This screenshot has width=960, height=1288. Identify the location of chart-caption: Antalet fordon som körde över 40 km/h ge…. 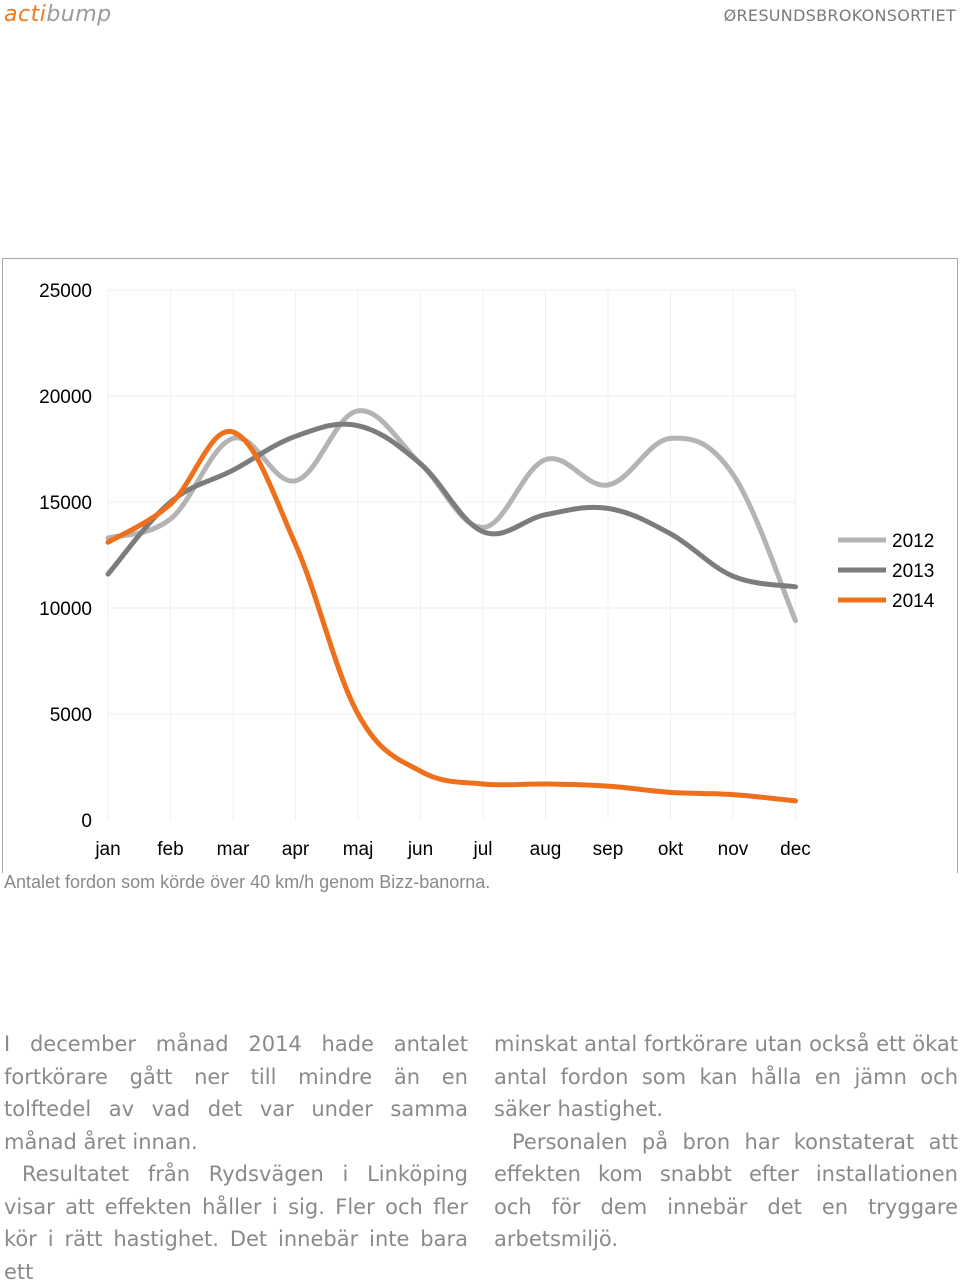
(247, 882).